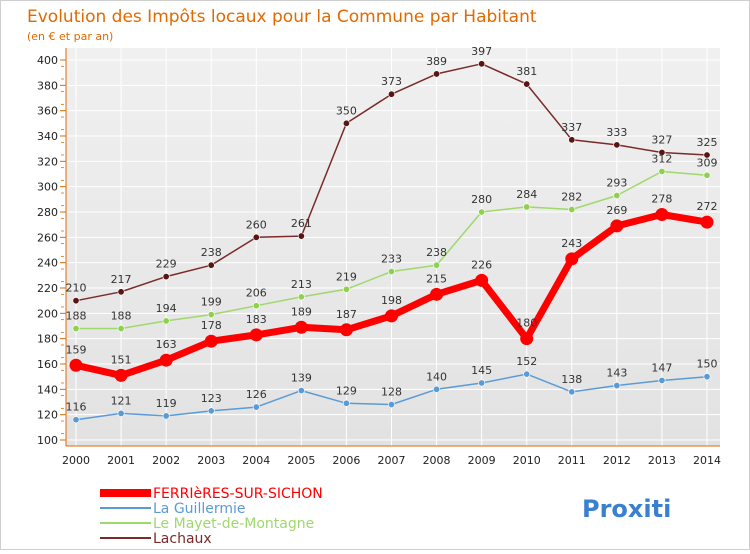 The height and width of the screenshot is (554, 750). What do you see at coordinates (76, 407) in the screenshot?
I see `data-label: 116` at bounding box center [76, 407].